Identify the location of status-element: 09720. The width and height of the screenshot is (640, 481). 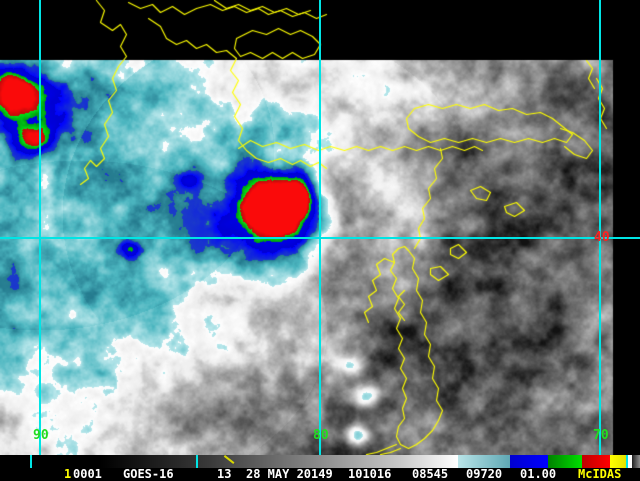
(484, 474).